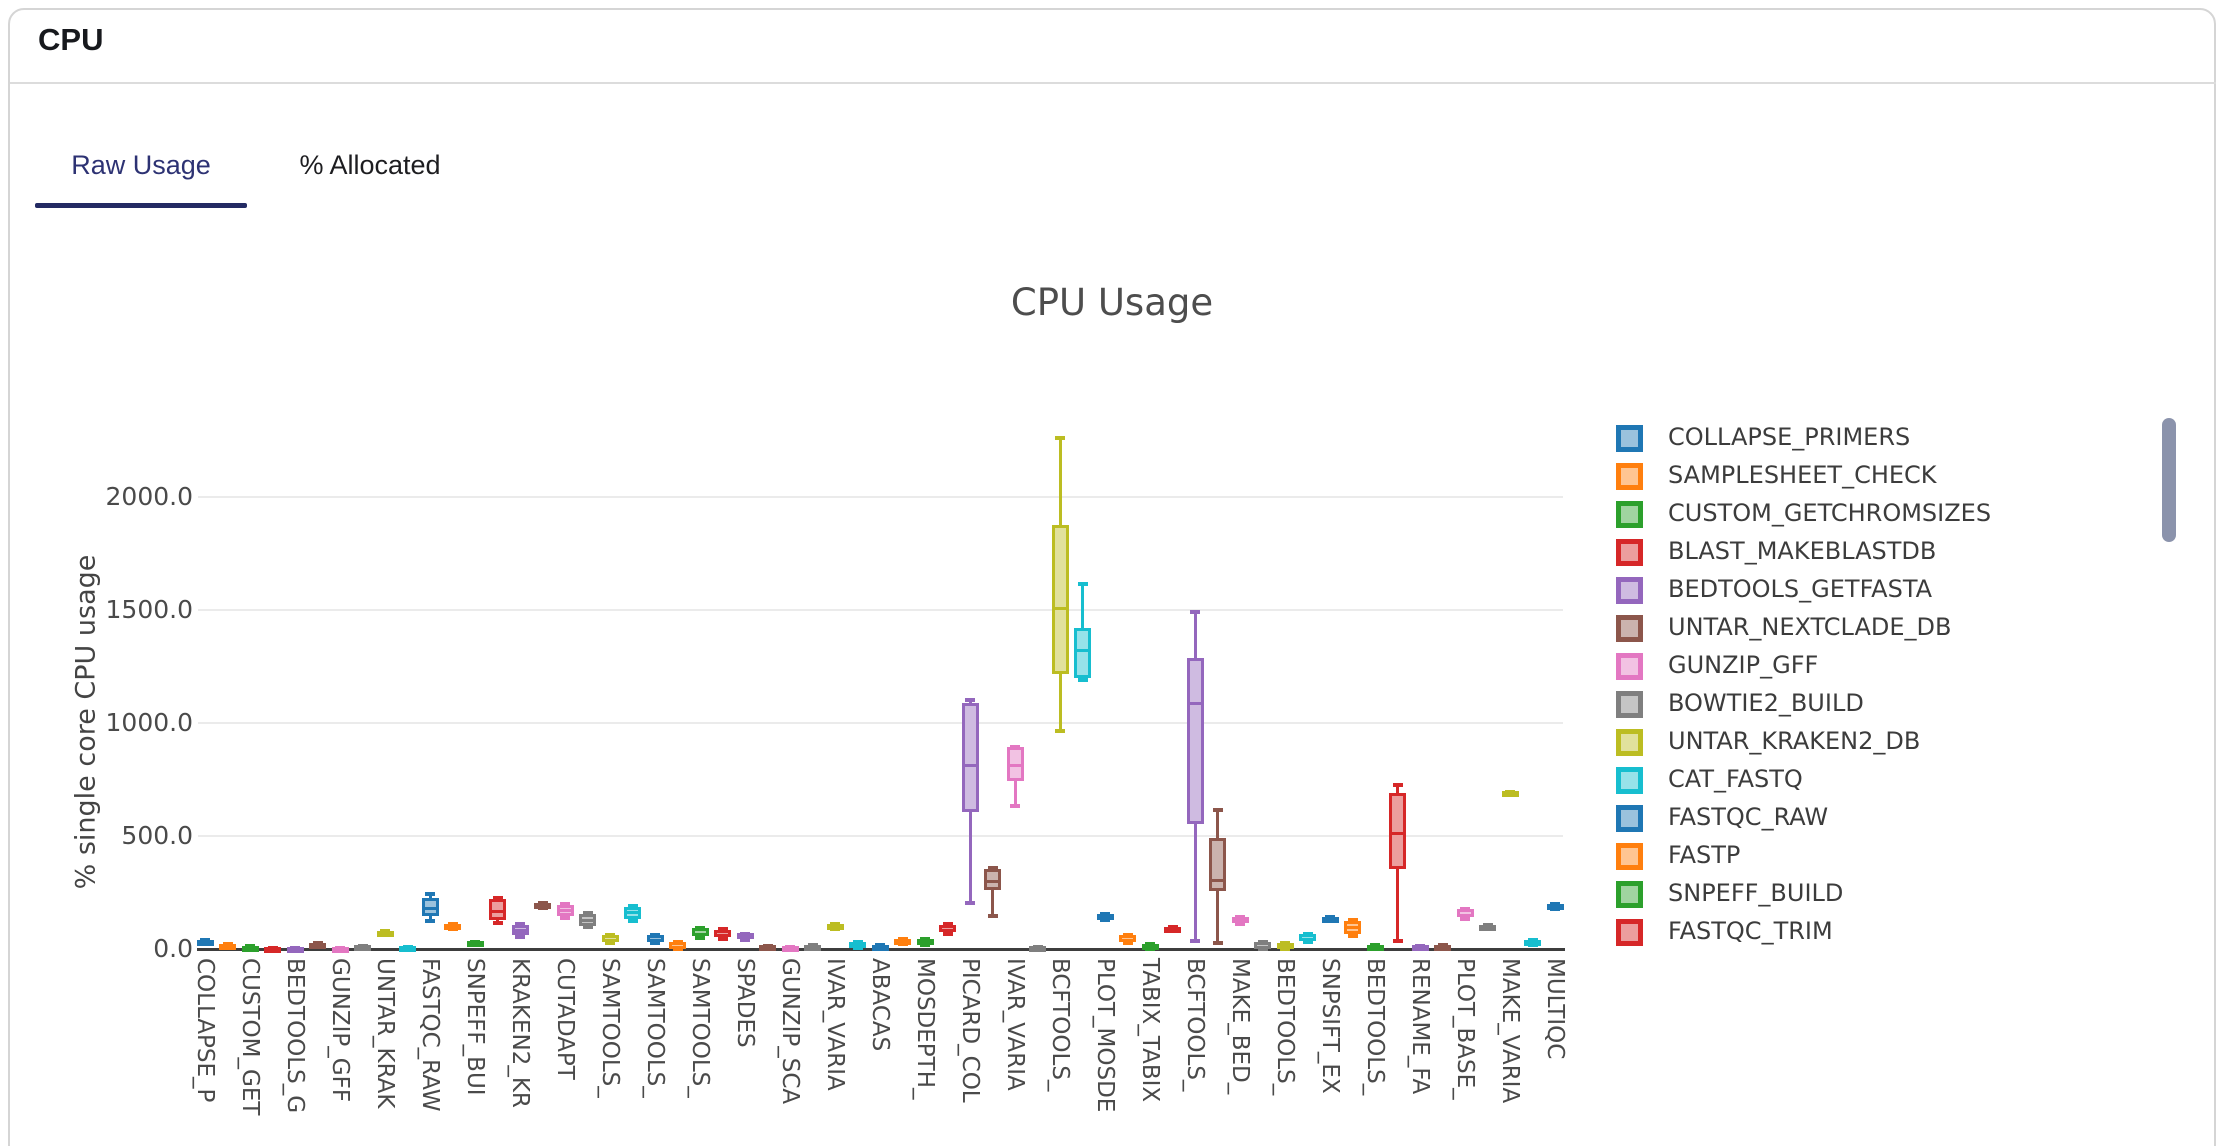 The image size is (2226, 1146). Describe the element at coordinates (520, 1033) in the screenshot. I see `x-tick-label: KRAKEN2_KR` at that location.